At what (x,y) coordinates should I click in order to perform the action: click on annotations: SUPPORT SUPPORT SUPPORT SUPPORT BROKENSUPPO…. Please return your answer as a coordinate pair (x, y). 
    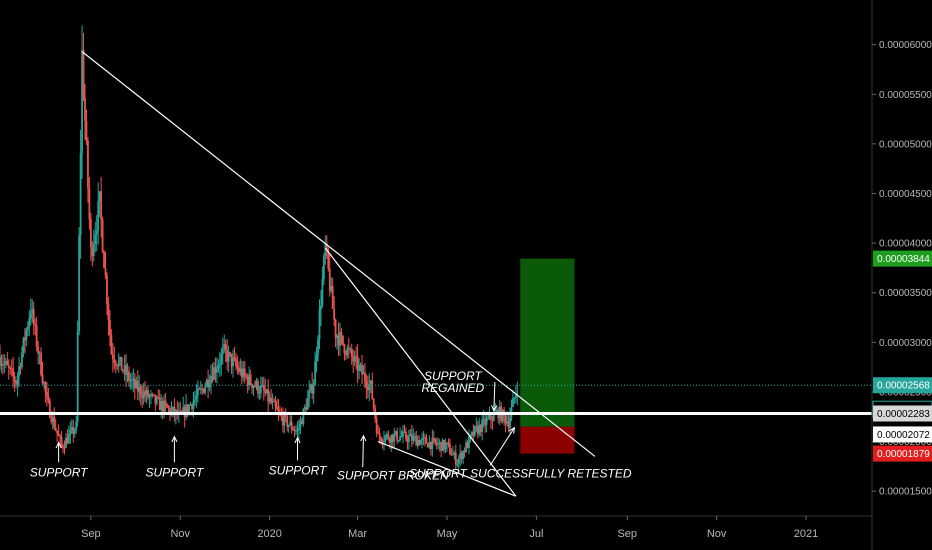
    Looking at the image, I should click on (331, 425).